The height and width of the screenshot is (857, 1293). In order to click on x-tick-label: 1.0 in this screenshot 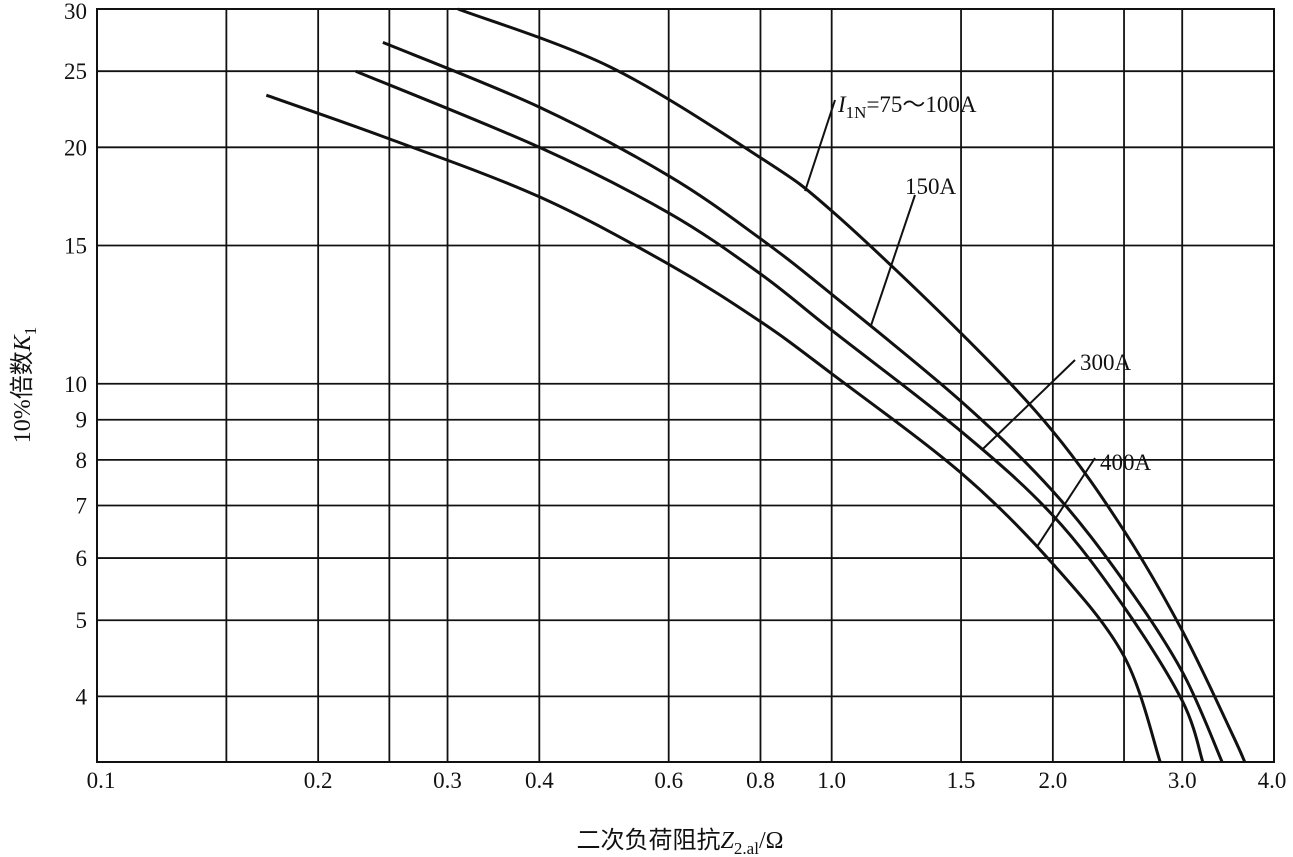, I will do `click(831, 780)`.